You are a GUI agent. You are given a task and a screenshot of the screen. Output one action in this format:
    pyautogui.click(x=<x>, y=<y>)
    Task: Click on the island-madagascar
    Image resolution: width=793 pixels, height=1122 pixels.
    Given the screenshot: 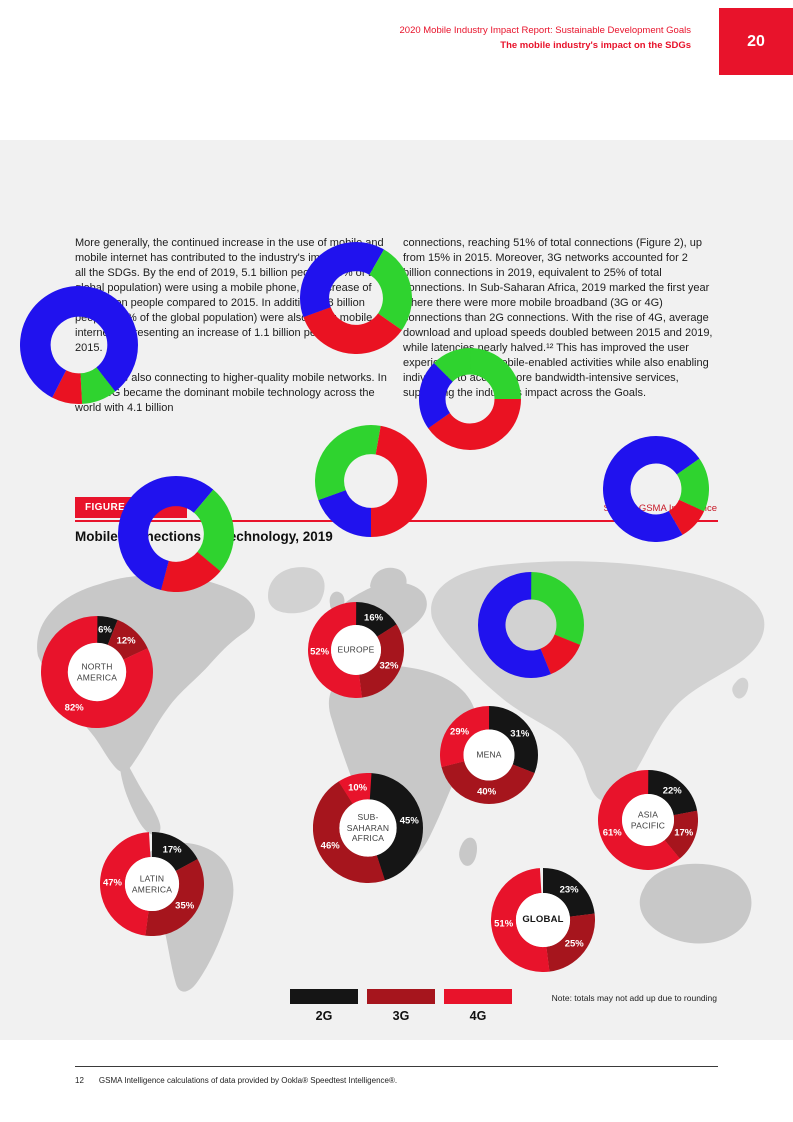 What is the action you would take?
    pyautogui.click(x=468, y=851)
    